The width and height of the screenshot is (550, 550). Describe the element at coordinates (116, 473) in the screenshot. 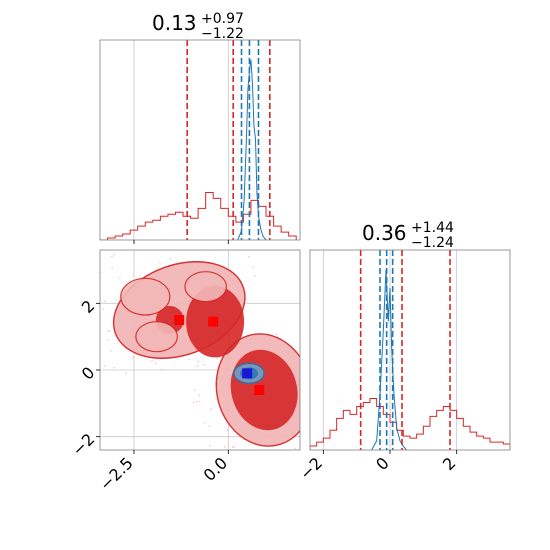

I see `x-tick-label: −2.5` at that location.